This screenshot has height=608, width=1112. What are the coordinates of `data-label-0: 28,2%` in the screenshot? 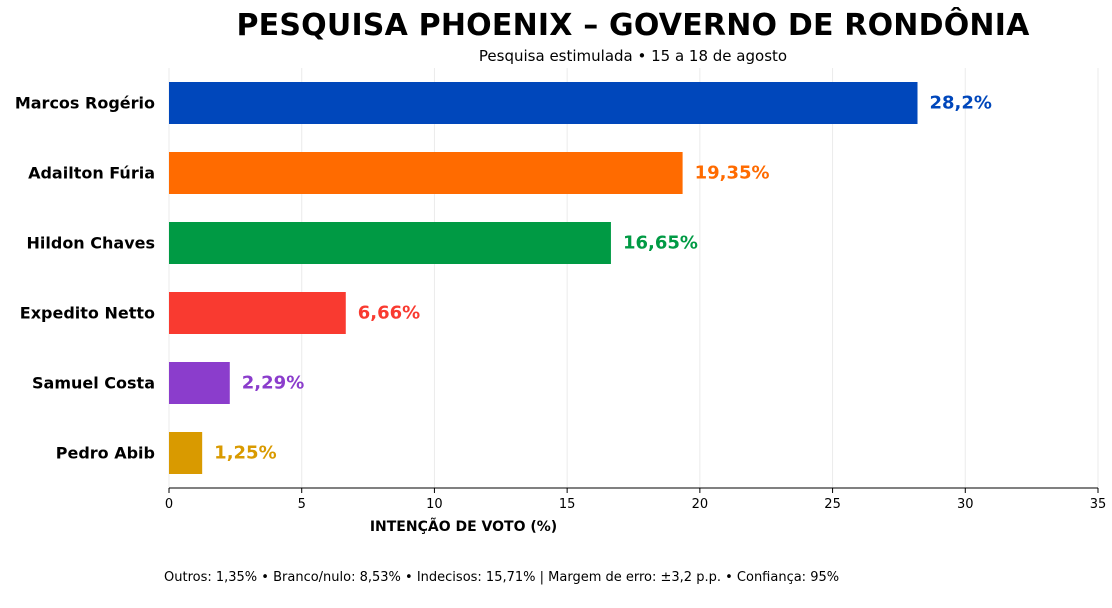 It's located at (961, 103).